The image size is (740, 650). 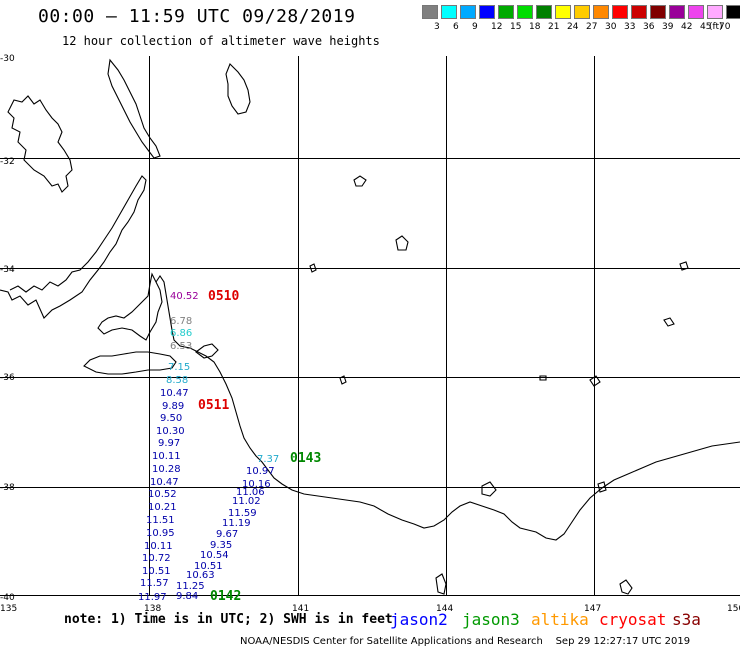 What do you see at coordinates (623, 641) in the screenshot?
I see `generated-timestamp: Sep 29 12:27:17 UTC 2019` at bounding box center [623, 641].